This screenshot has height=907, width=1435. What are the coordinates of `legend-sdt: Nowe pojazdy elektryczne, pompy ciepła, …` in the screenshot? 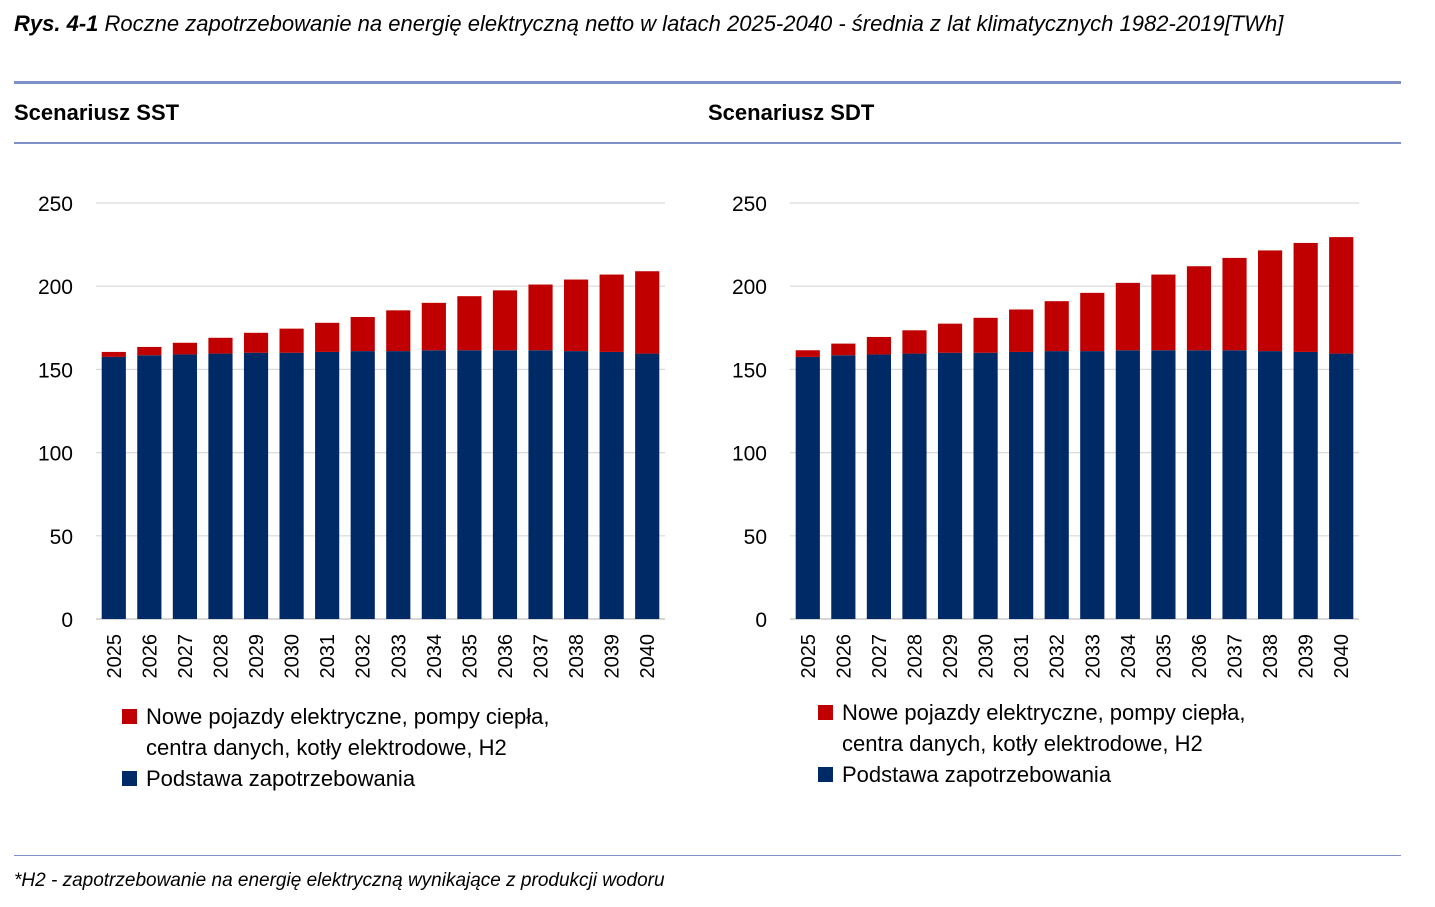 It's located at (1032, 743).